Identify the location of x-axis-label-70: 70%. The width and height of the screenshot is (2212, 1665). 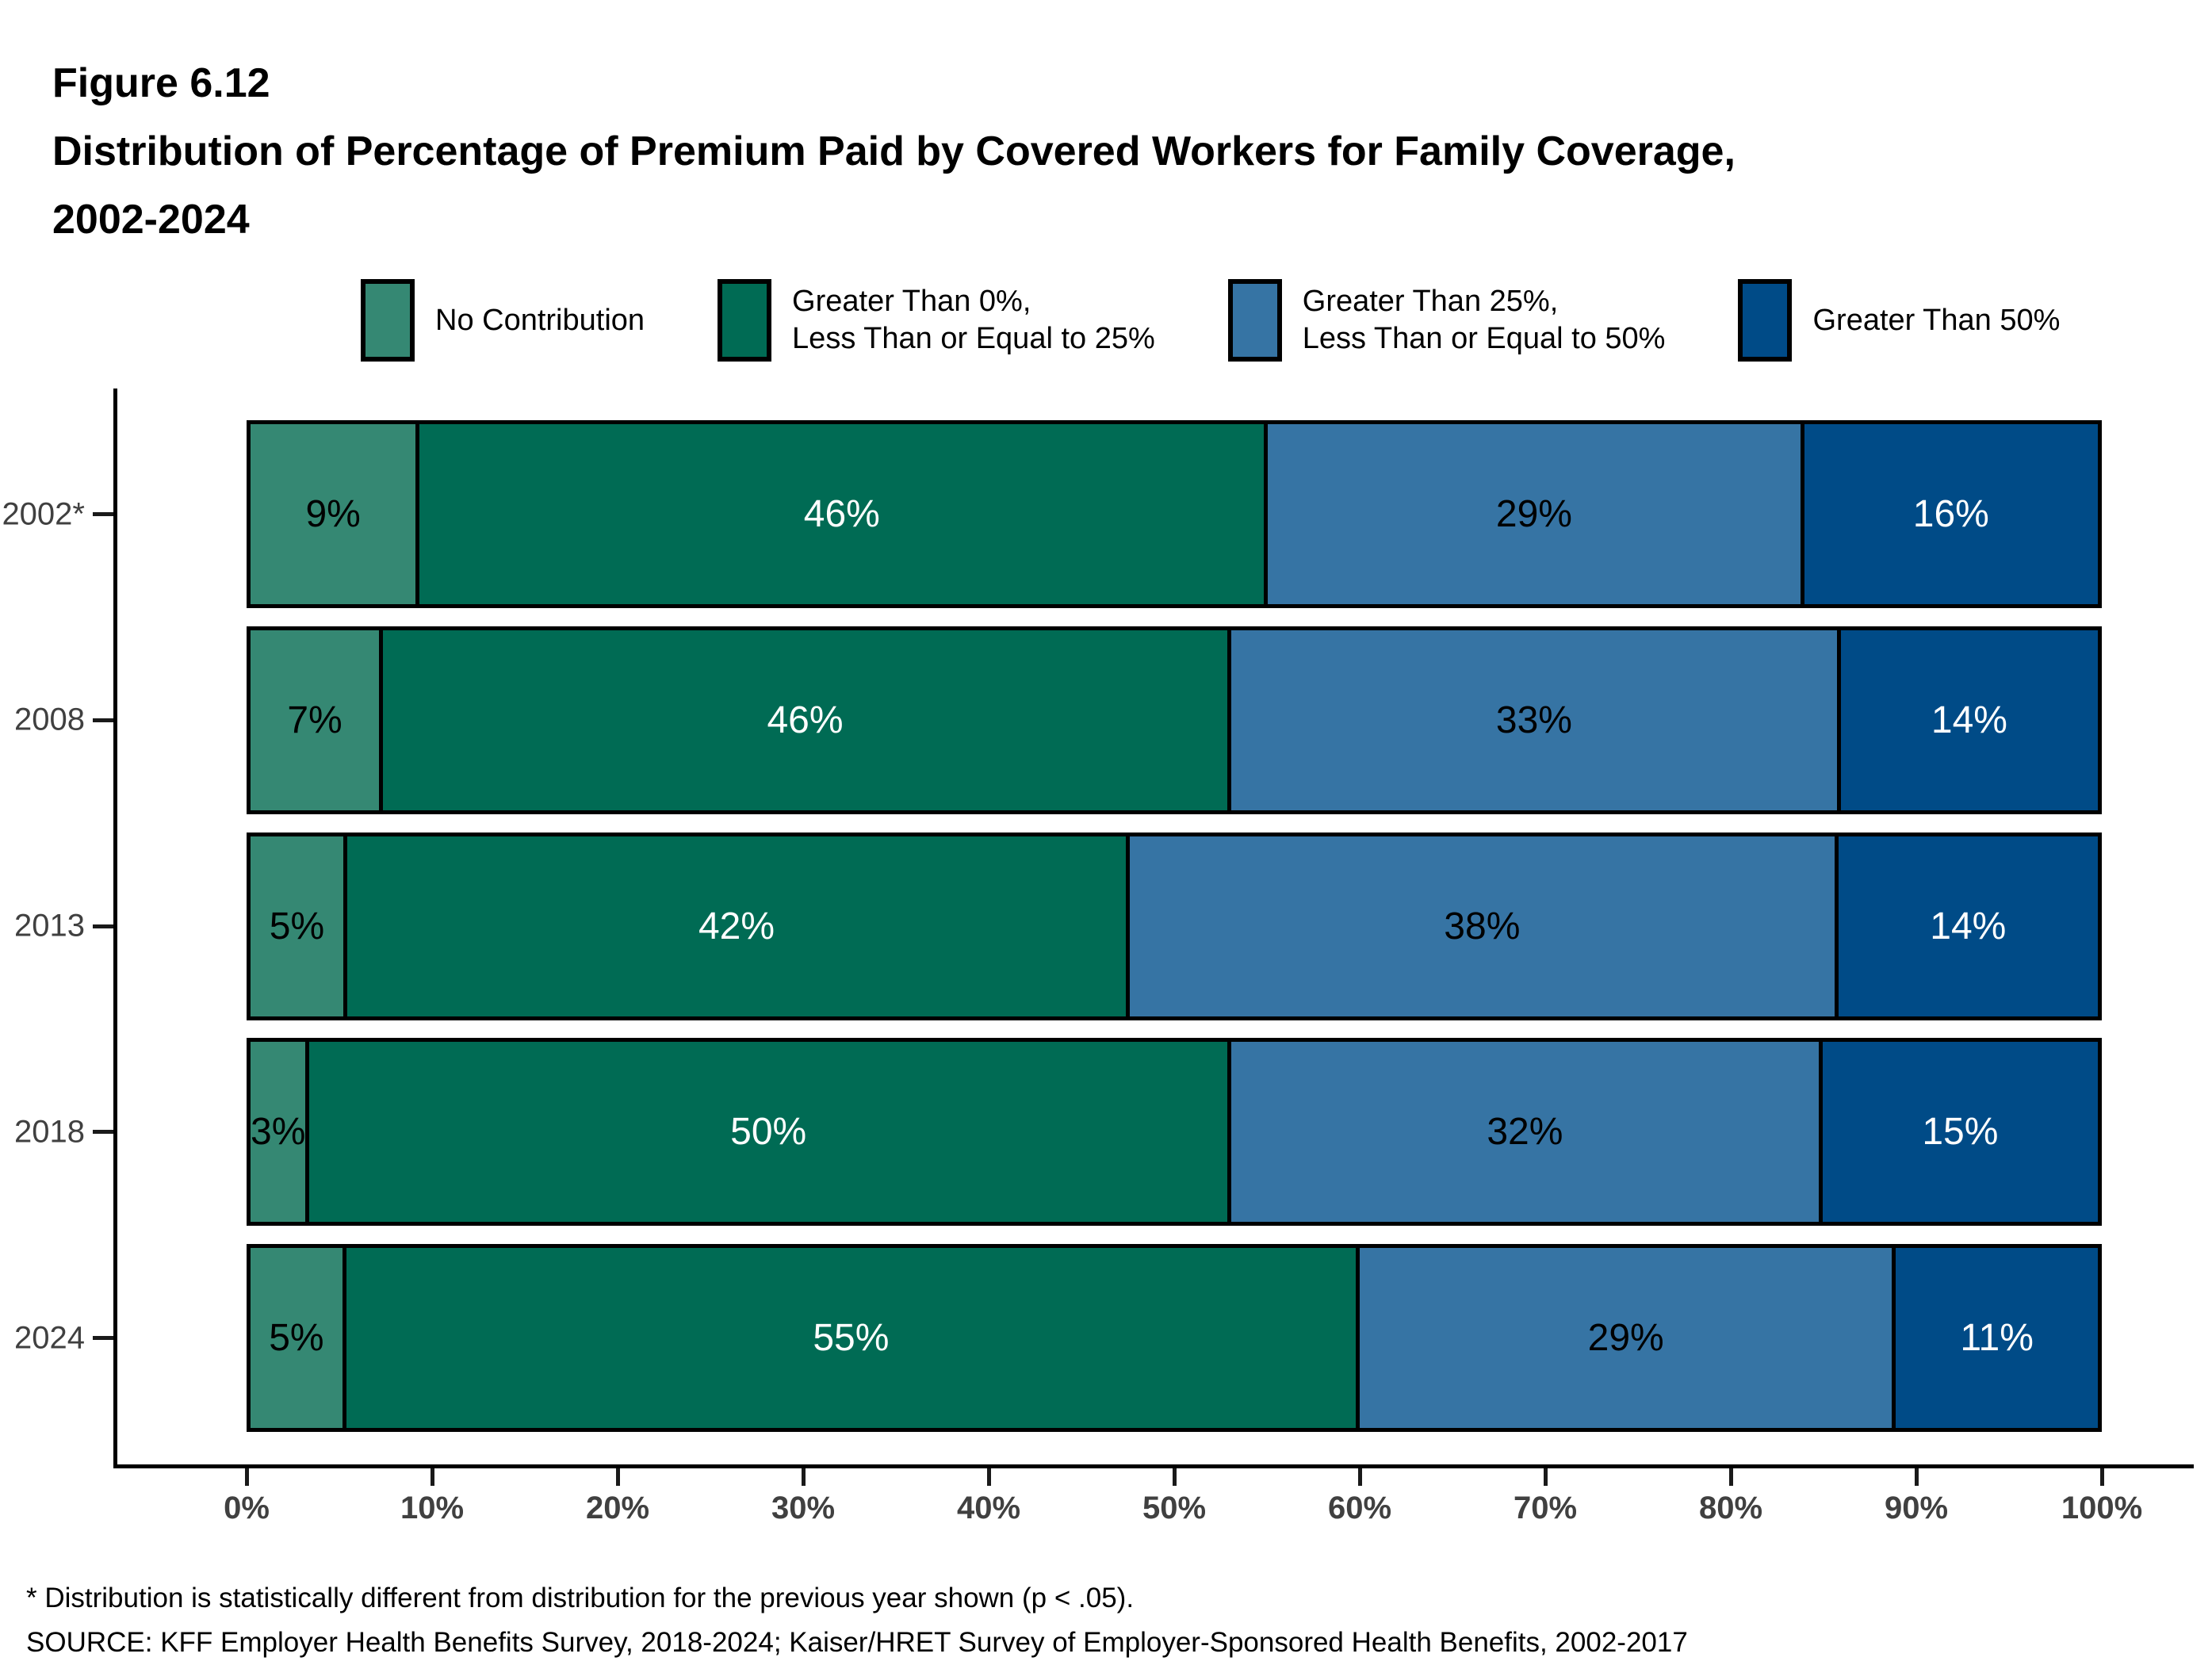
(1545, 1508).